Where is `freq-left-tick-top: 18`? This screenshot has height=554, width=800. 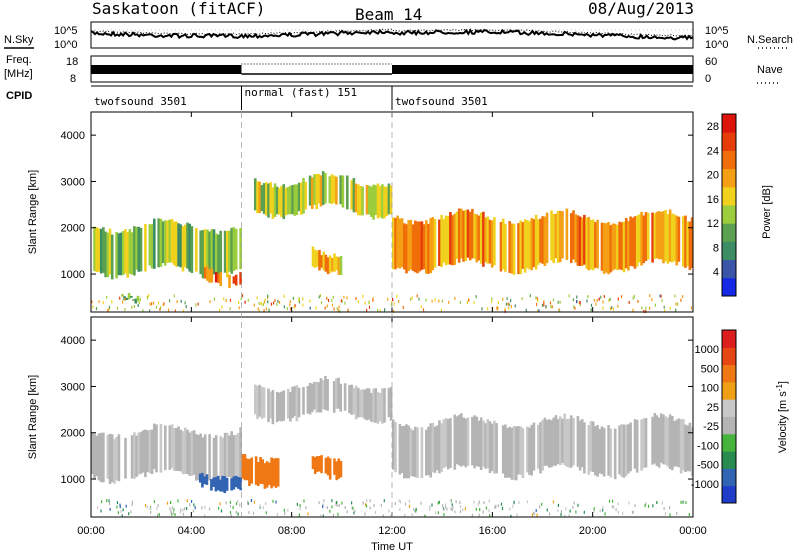 freq-left-tick-top: 18 is located at coordinates (72, 62).